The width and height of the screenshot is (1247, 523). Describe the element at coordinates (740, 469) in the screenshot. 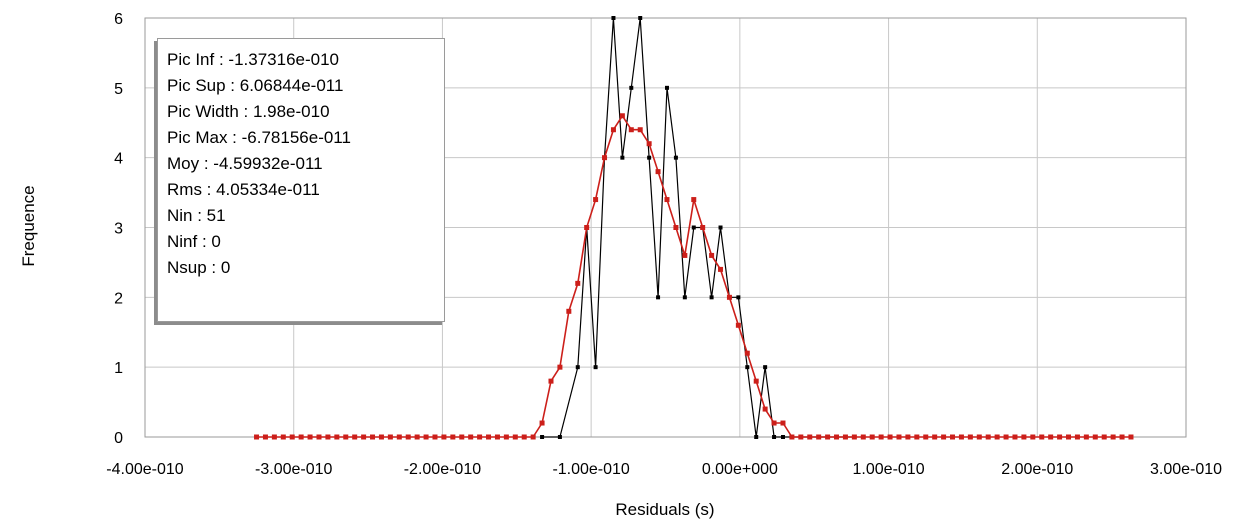

I see `x-tick-label: 0.00e+000` at that location.